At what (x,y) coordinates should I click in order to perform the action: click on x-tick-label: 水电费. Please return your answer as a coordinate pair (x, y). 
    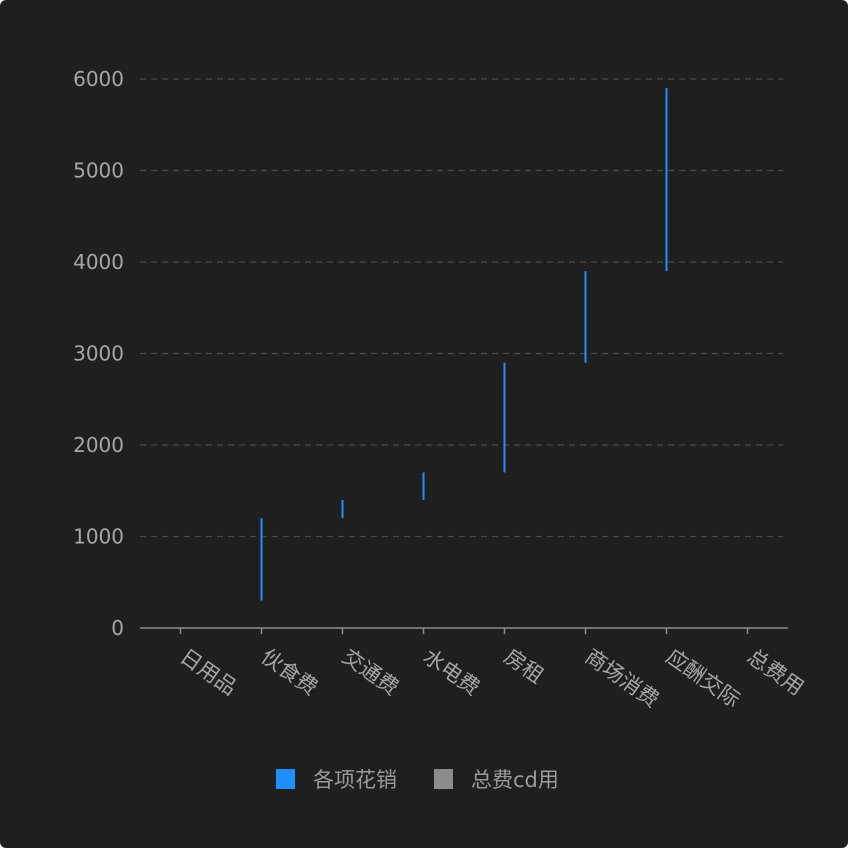
    Looking at the image, I should click on (451, 672).